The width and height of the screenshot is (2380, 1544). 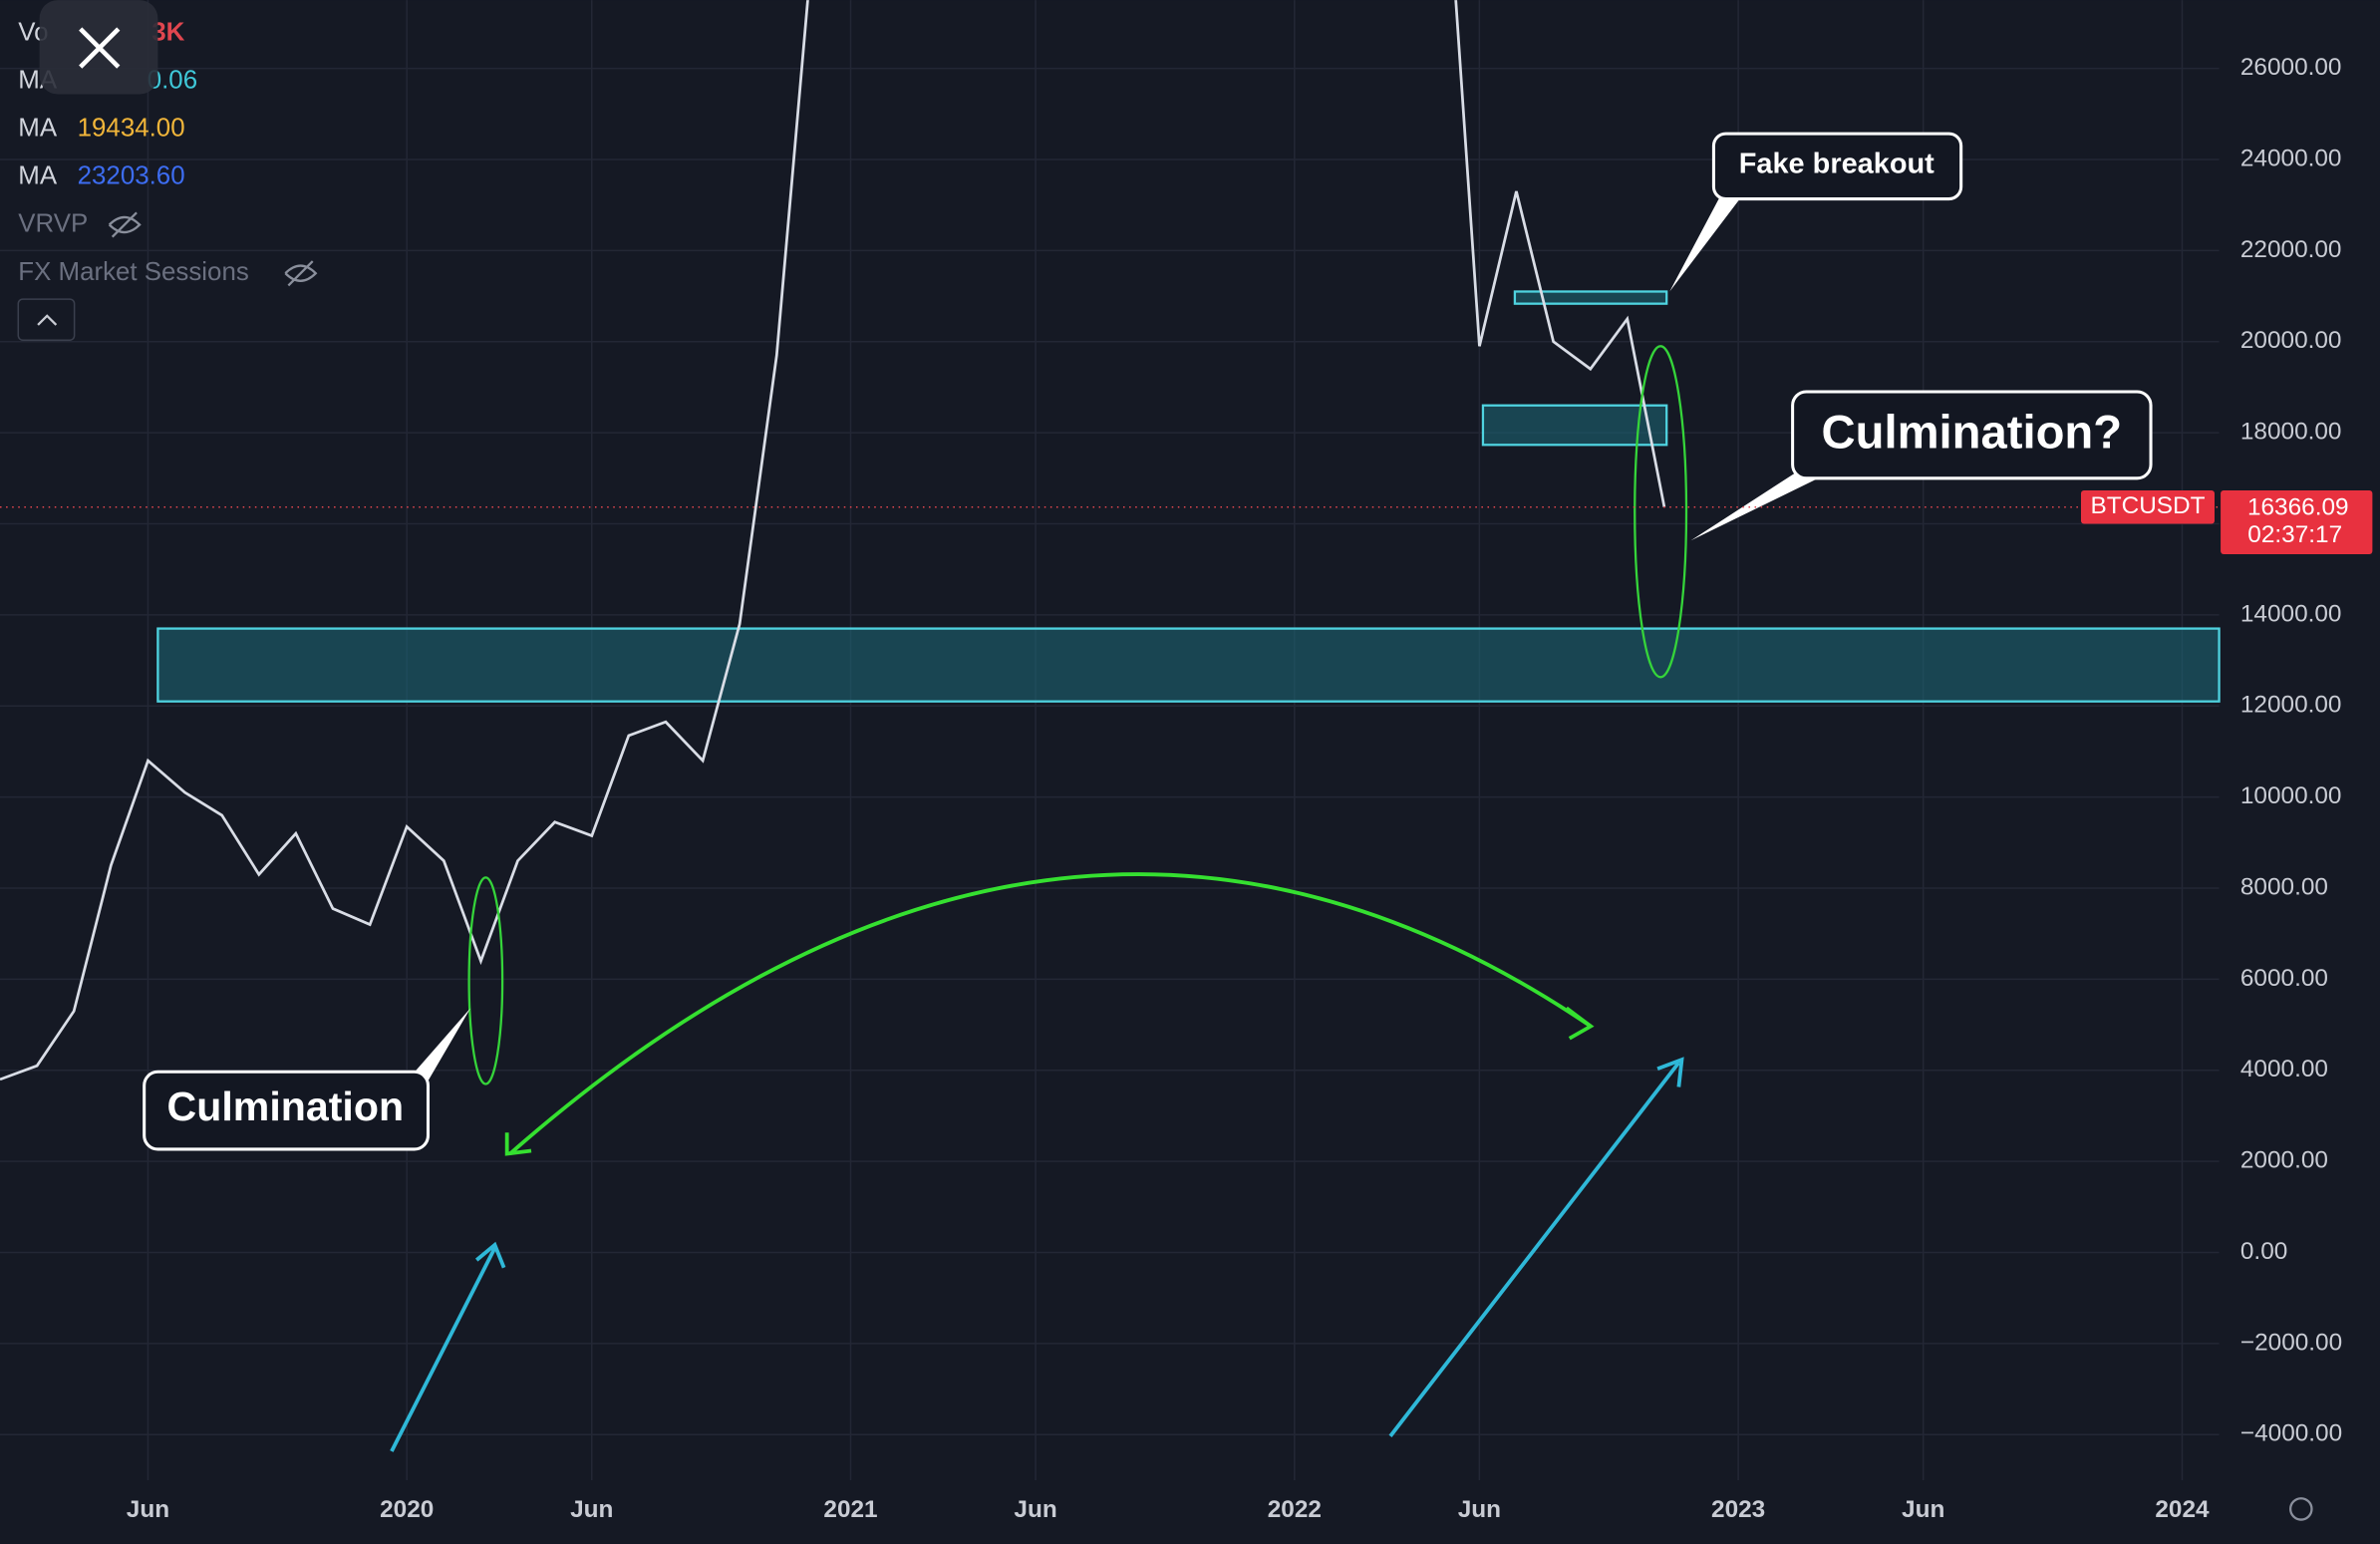 I want to click on collapse-icon, so click(x=48, y=320).